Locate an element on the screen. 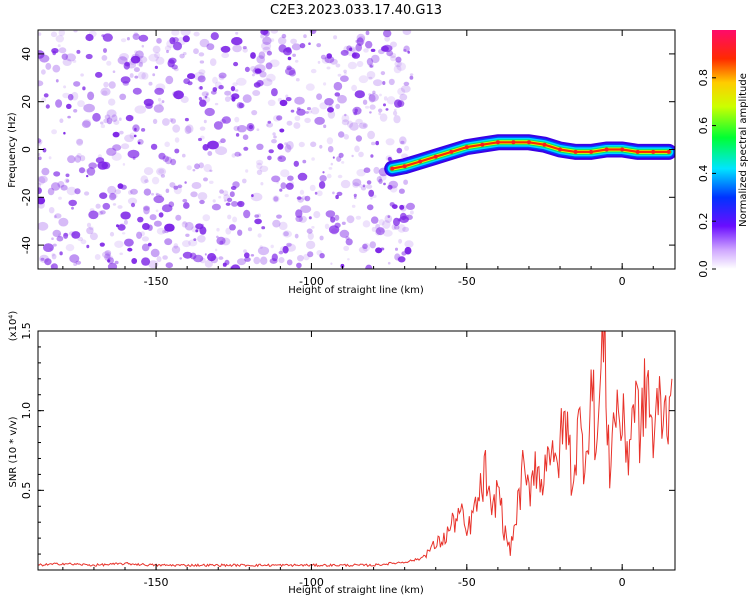 This screenshot has width=750, height=600. signal-point is located at coordinates (420, 161).